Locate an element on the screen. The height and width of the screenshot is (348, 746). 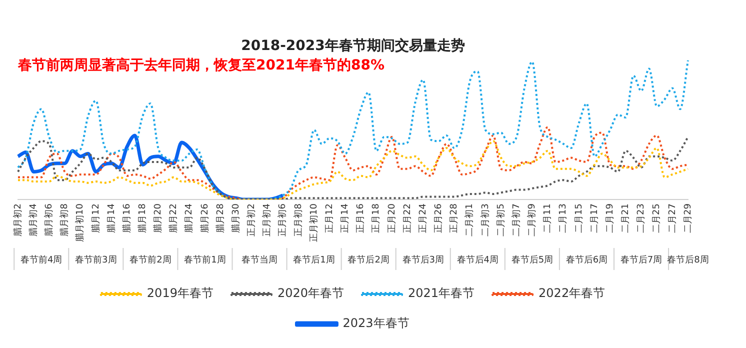
x-tick-label: 正月初6 is located at coordinates (282, 219).